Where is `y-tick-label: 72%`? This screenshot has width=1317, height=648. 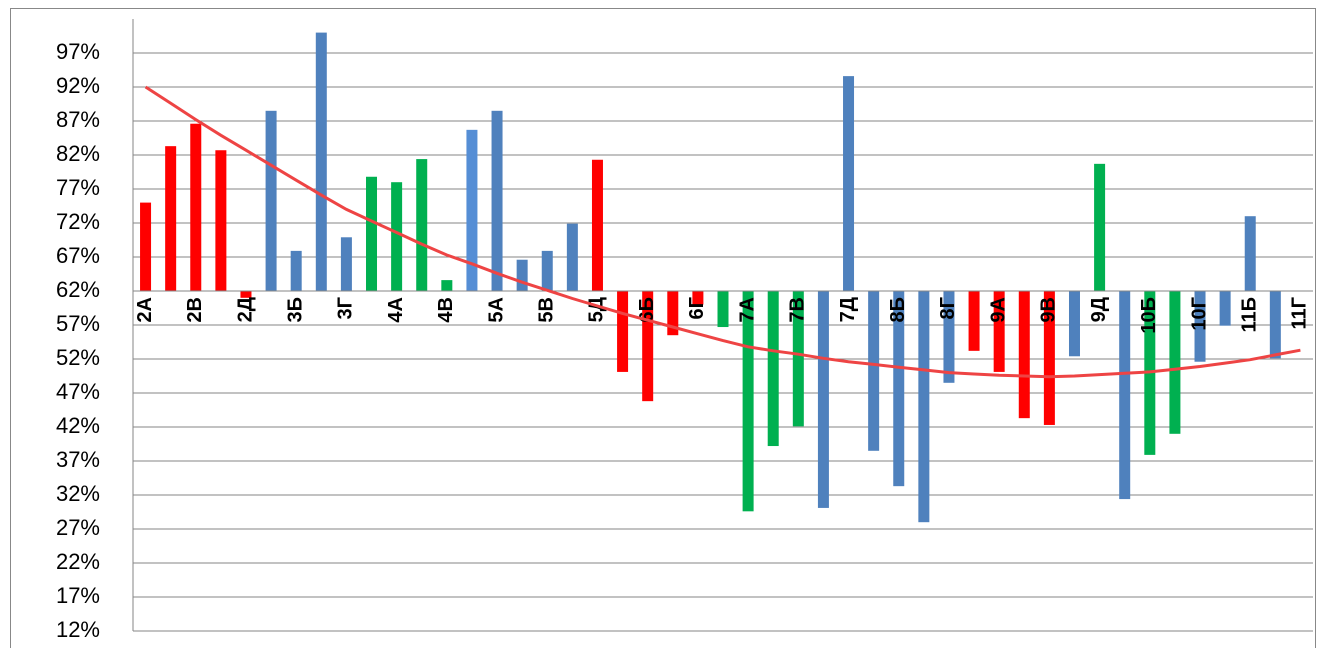
y-tick-label: 72% is located at coordinates (78, 221).